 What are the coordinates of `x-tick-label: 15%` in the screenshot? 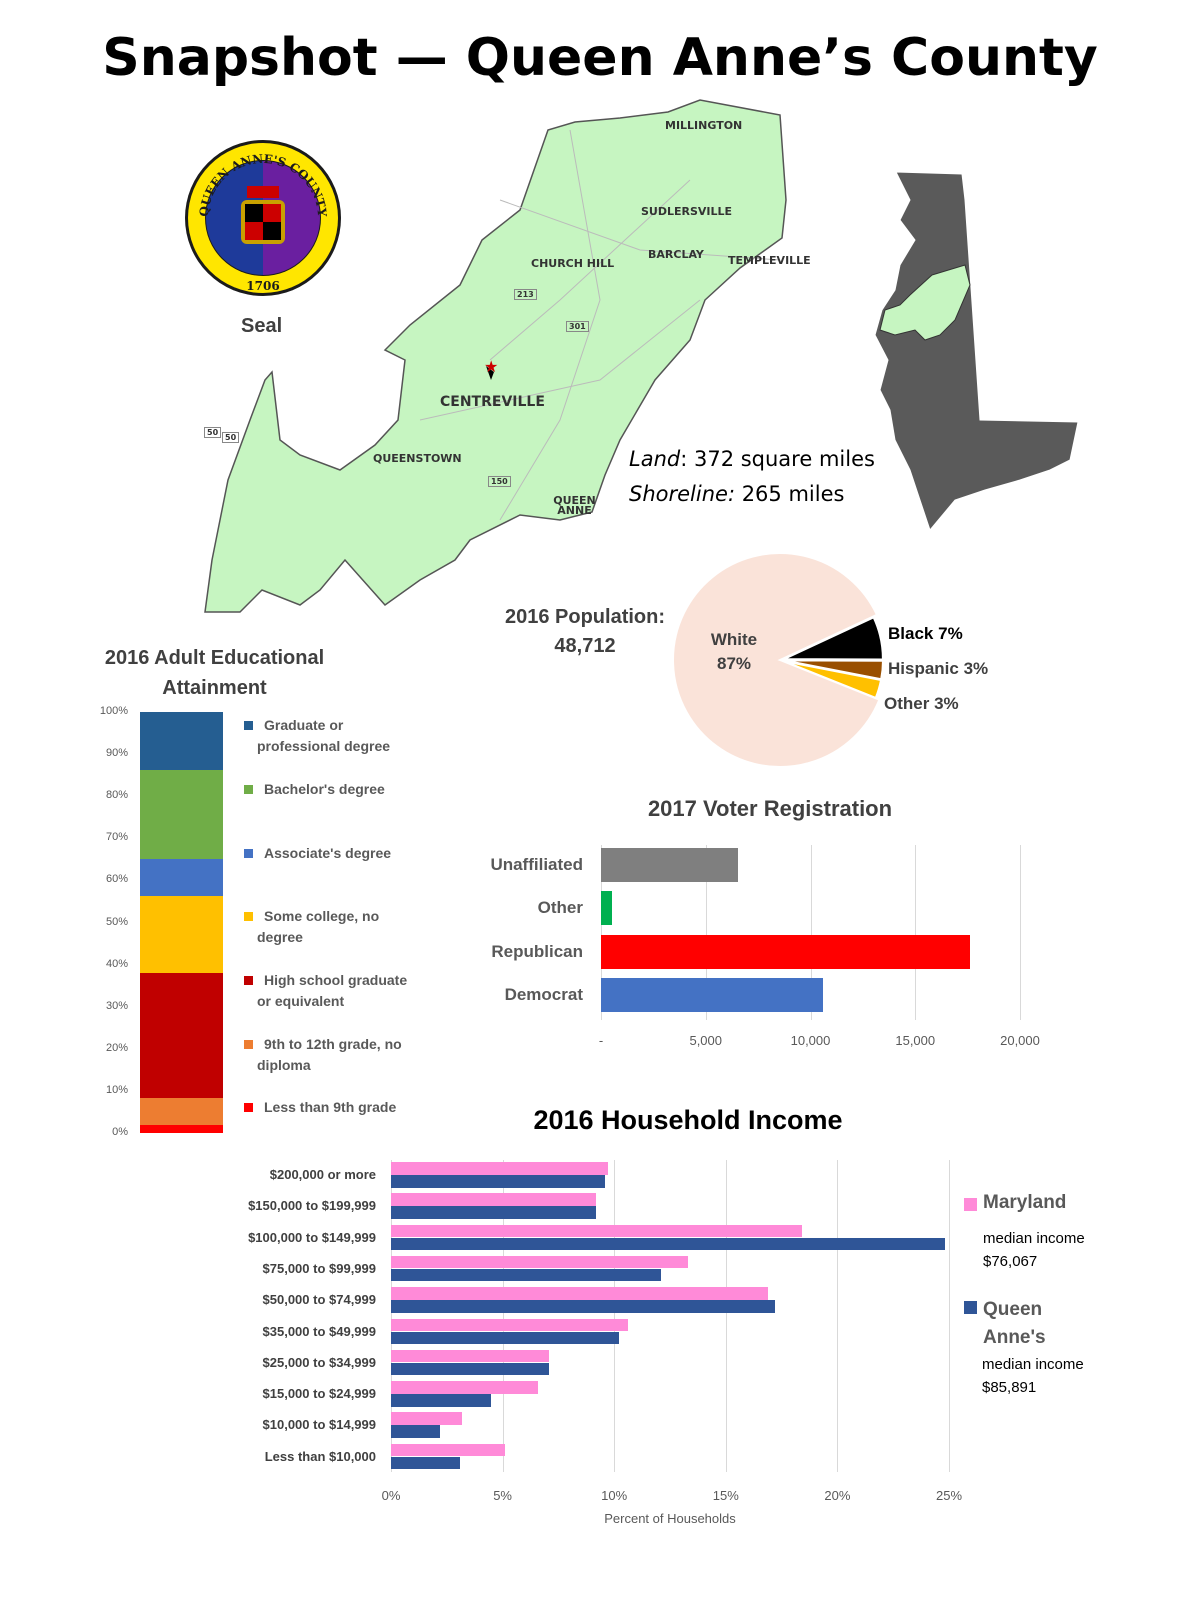 It's located at (725, 1495).